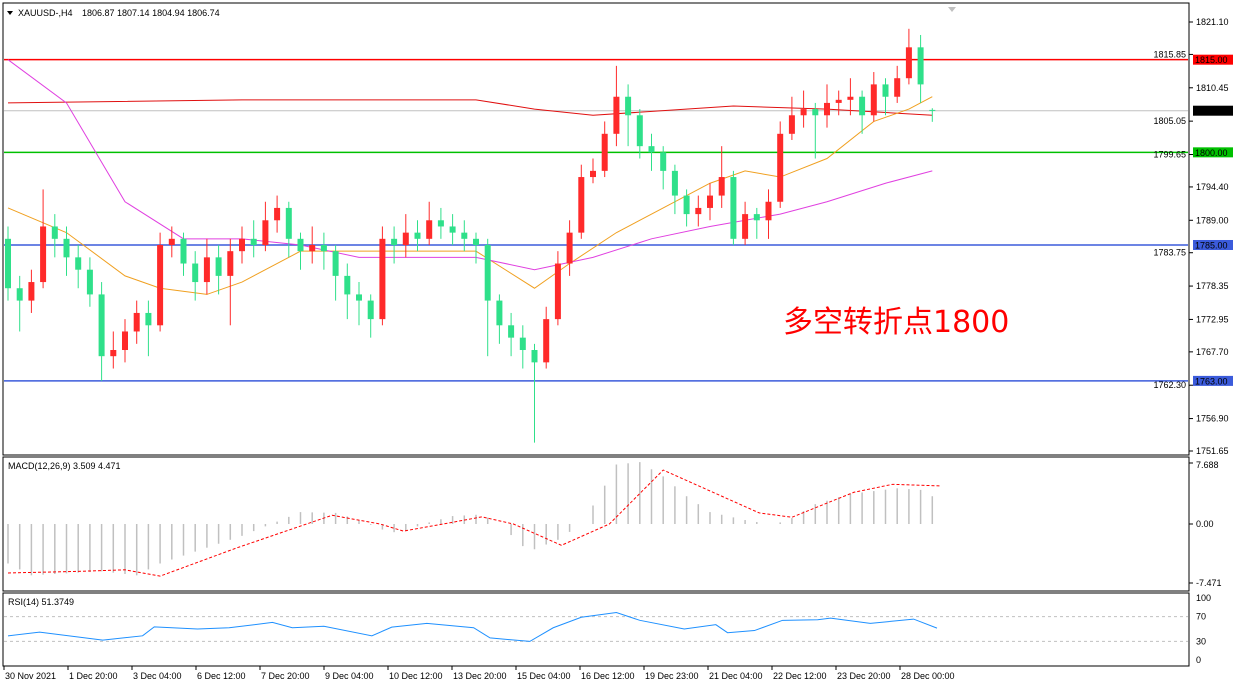 The image size is (1239, 688). Describe the element at coordinates (157, 676) in the screenshot. I see `time-tick-label: 3 Dec 04:00` at that location.